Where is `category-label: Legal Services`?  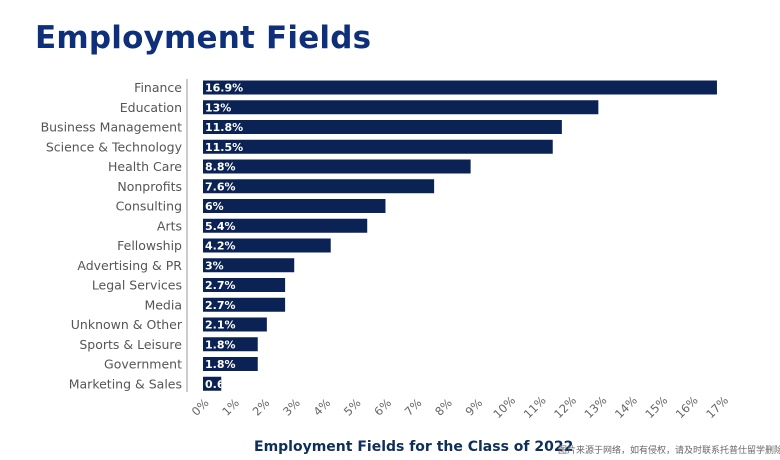
category-label: Legal Services is located at coordinates (137, 285).